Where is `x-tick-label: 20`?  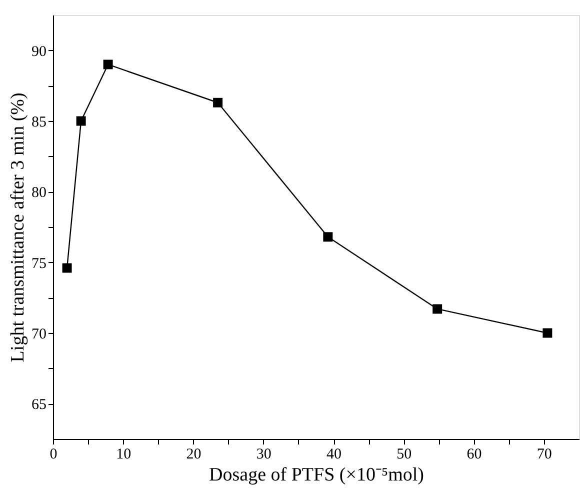 x-tick-label: 20 is located at coordinates (194, 454).